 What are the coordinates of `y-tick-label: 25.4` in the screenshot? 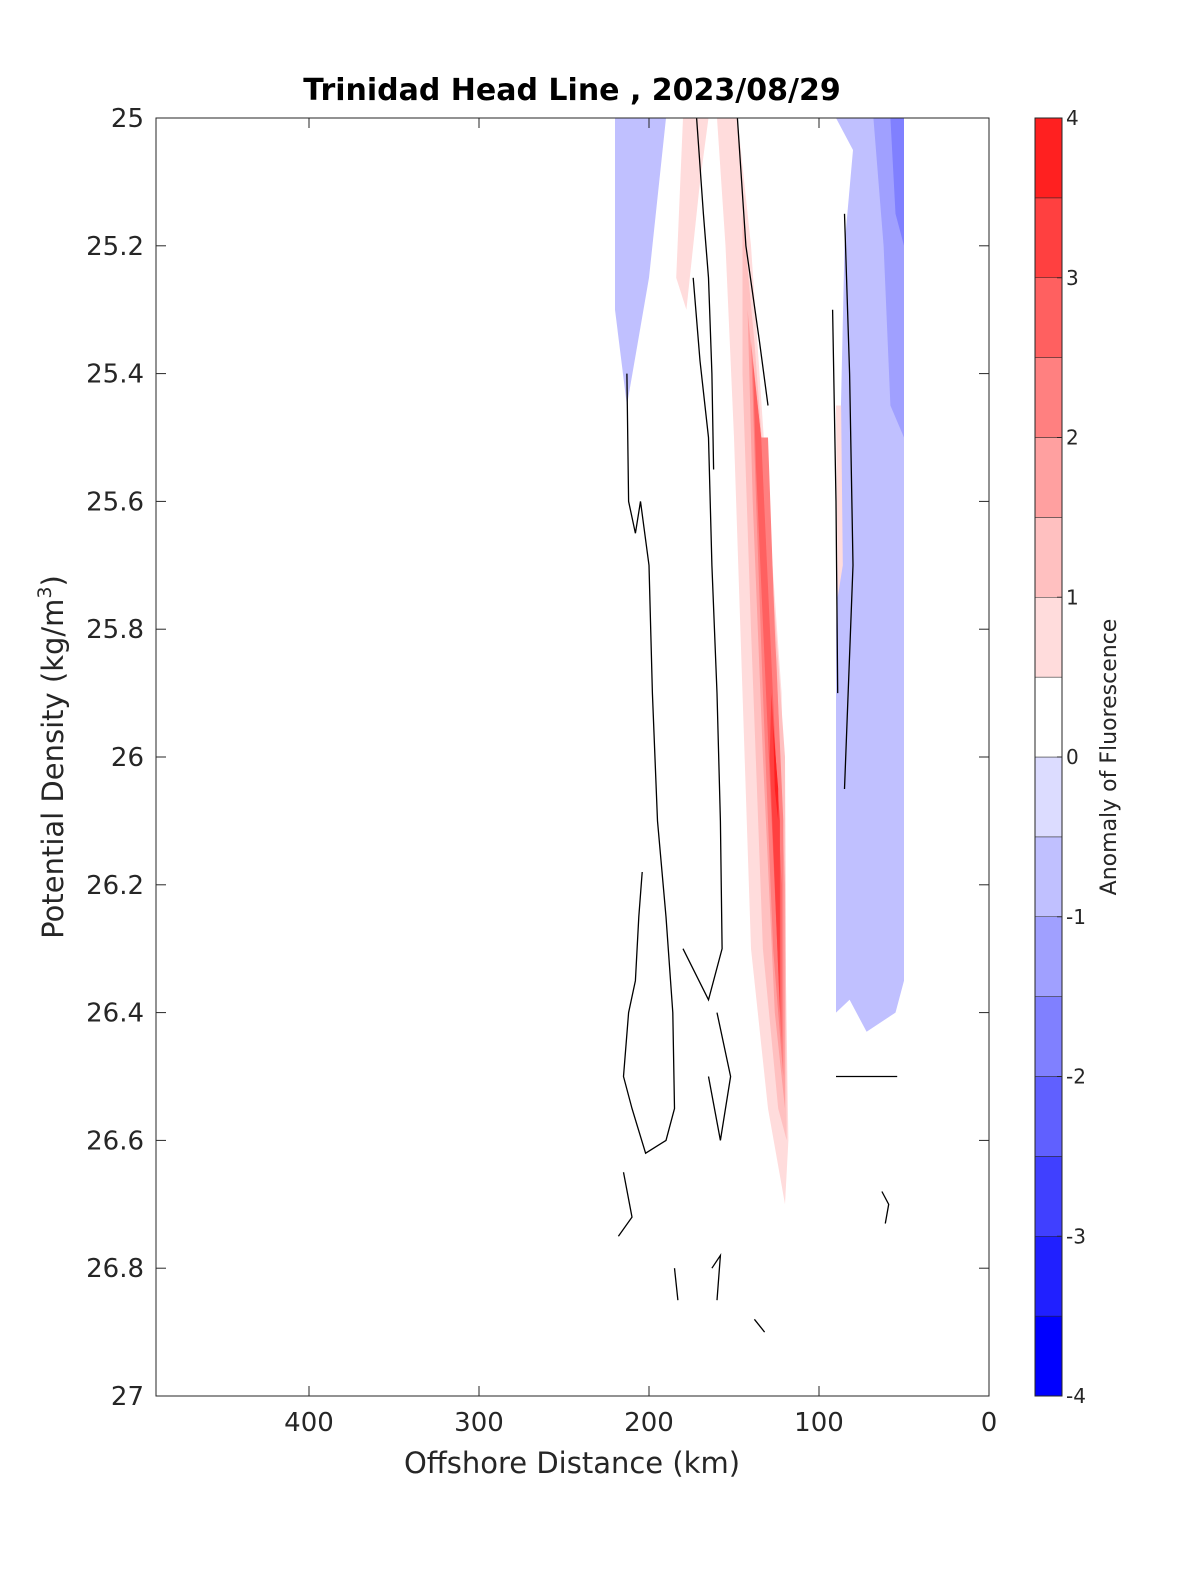 It's located at (115, 375).